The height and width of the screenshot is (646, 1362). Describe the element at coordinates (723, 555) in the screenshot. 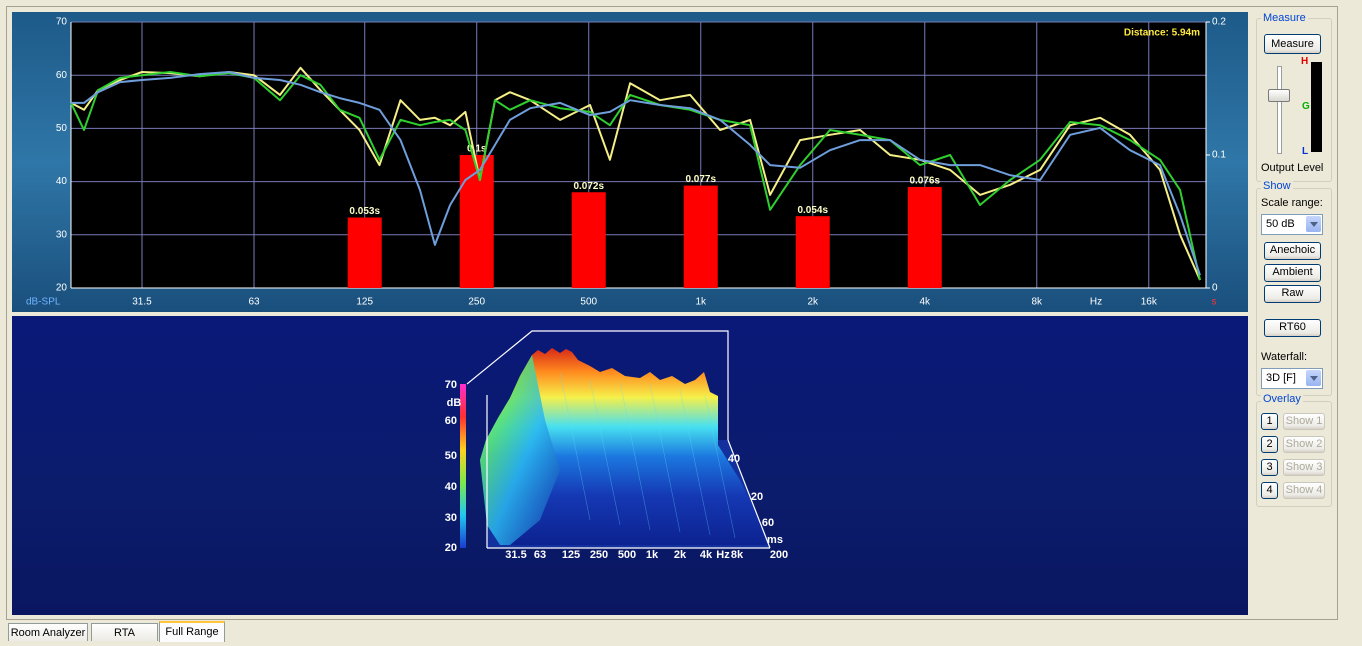

I see `waterfall-label: Hz` at that location.